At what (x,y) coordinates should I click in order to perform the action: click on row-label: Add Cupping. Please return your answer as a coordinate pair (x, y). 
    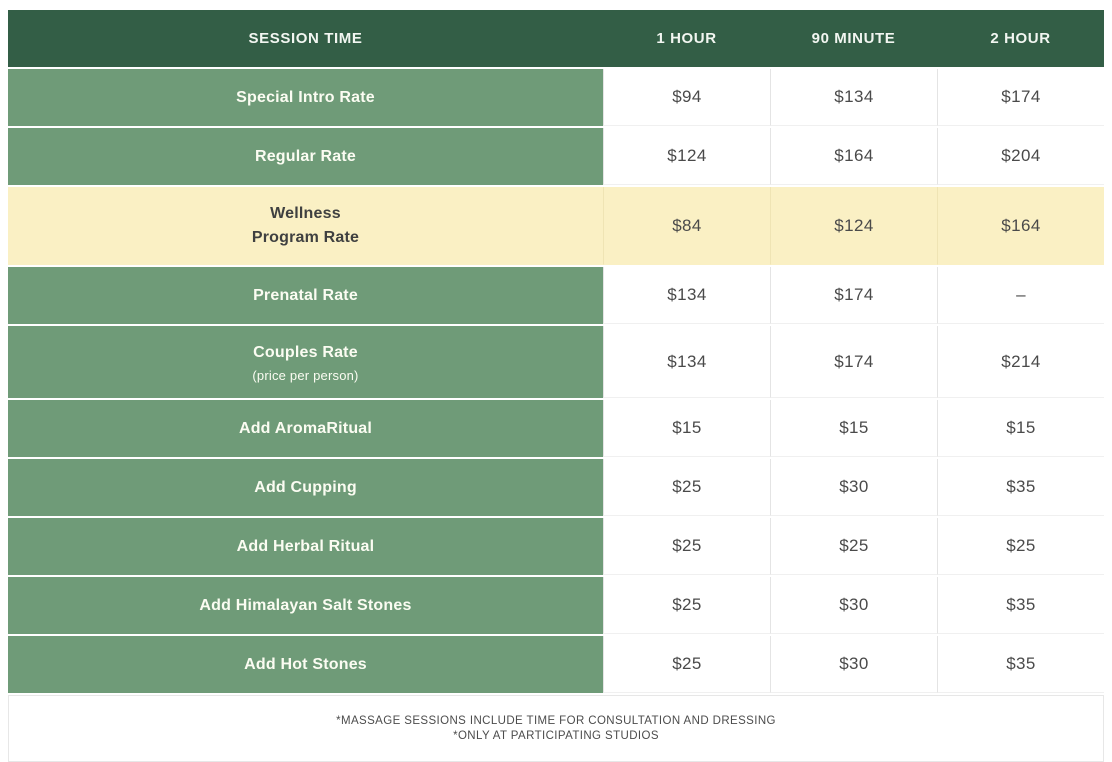
    Looking at the image, I should click on (305, 487).